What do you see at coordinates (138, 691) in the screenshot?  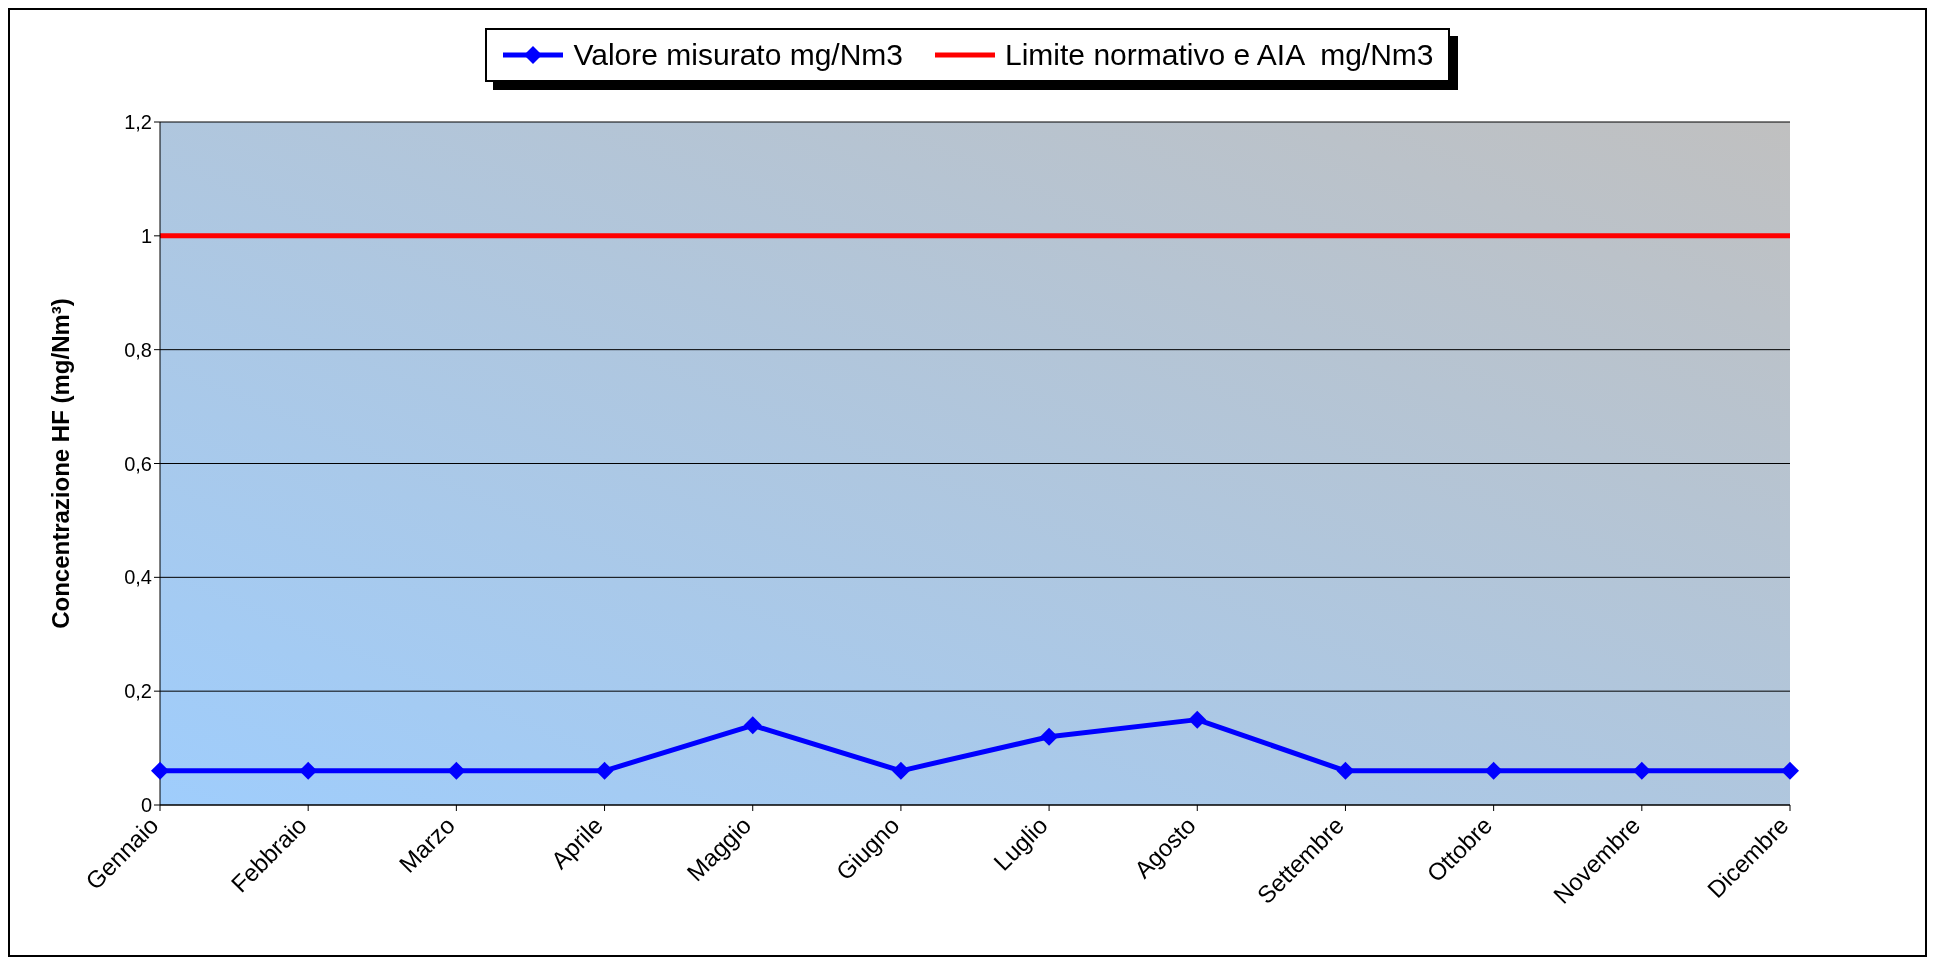 I see `y-tick-label: 0,2` at bounding box center [138, 691].